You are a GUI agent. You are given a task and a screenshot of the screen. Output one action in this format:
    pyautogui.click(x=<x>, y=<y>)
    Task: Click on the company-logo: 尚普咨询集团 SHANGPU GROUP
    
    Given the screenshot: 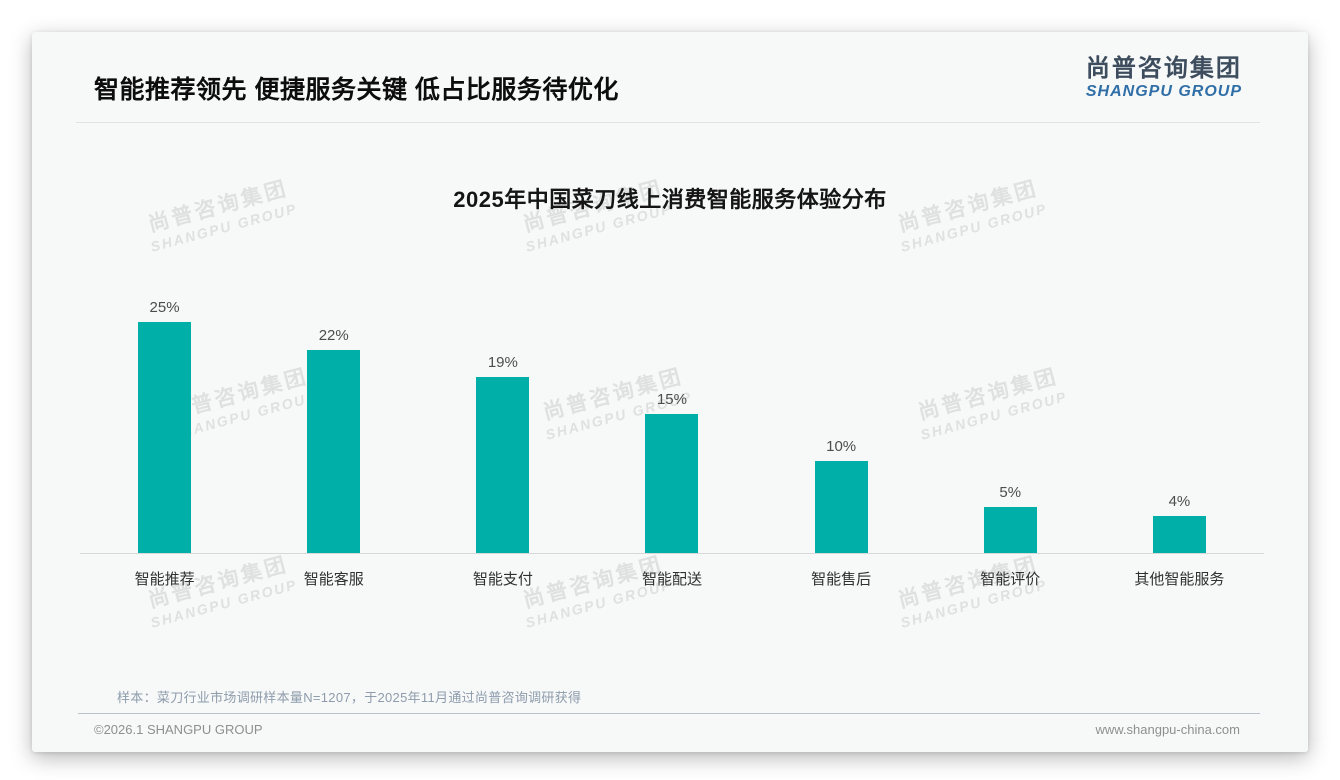 What is the action you would take?
    pyautogui.click(x=1163, y=78)
    